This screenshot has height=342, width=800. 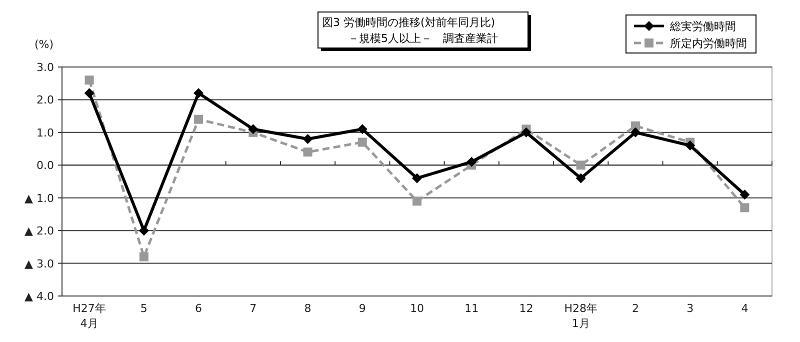 What do you see at coordinates (45, 100) in the screenshot?
I see `y-tick-label: 2.0` at bounding box center [45, 100].